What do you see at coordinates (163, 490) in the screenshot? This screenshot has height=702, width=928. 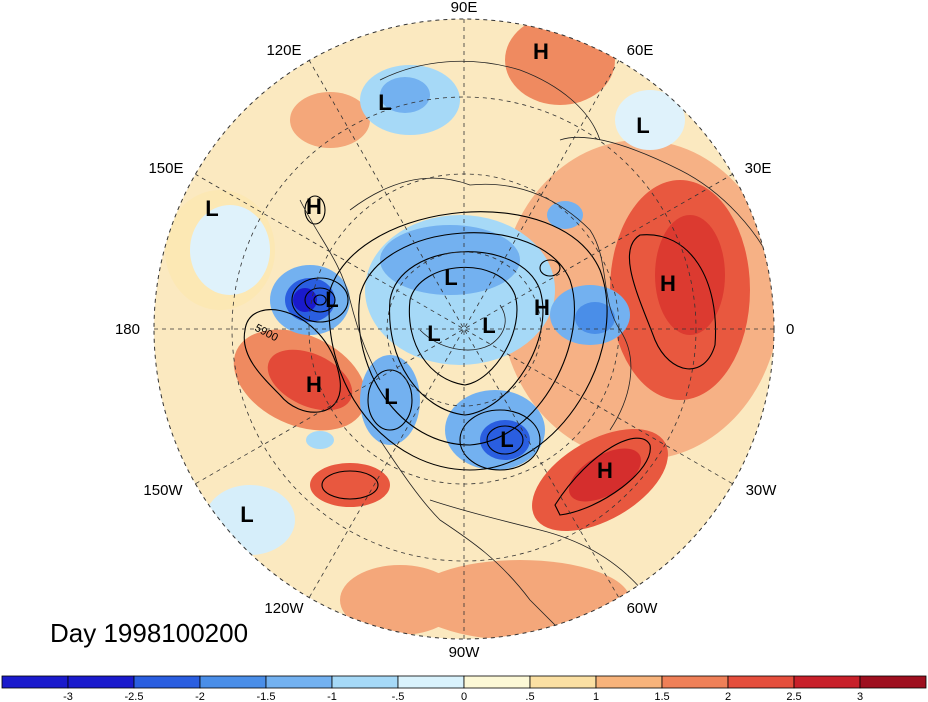 I see `lon-label-150w: 150W` at bounding box center [163, 490].